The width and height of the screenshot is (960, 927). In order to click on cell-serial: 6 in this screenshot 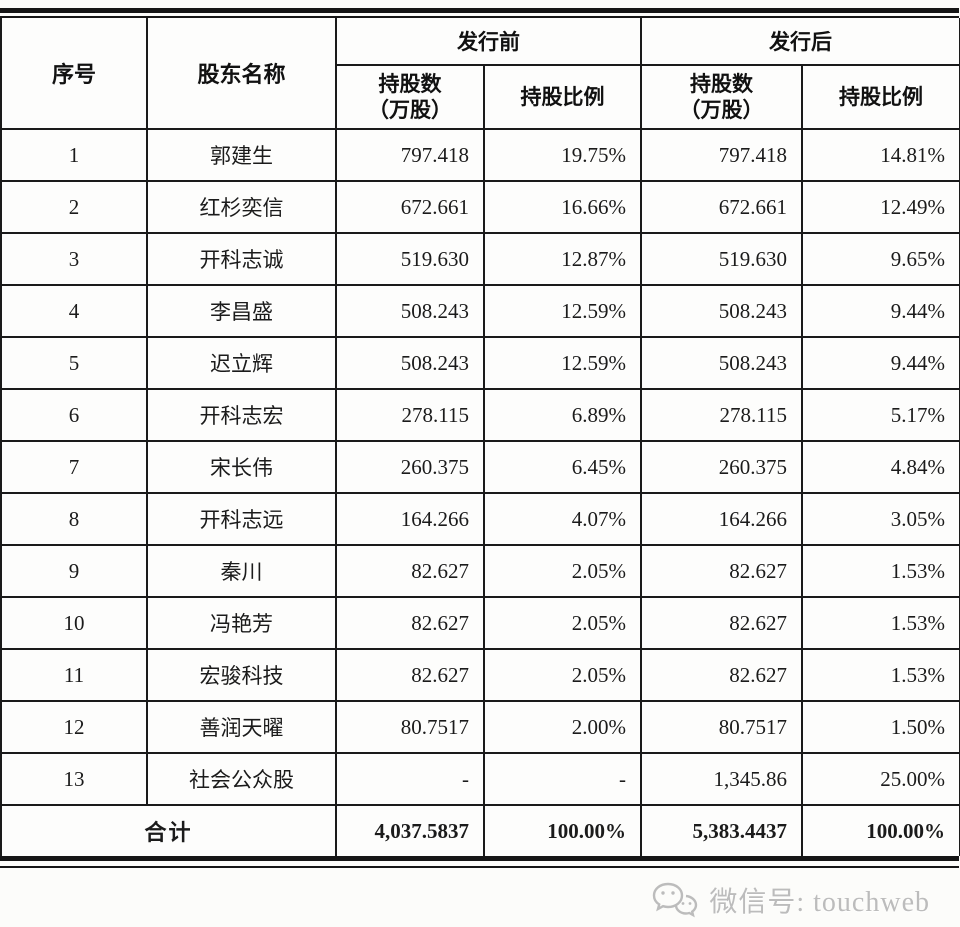, I will do `click(74, 415)`.